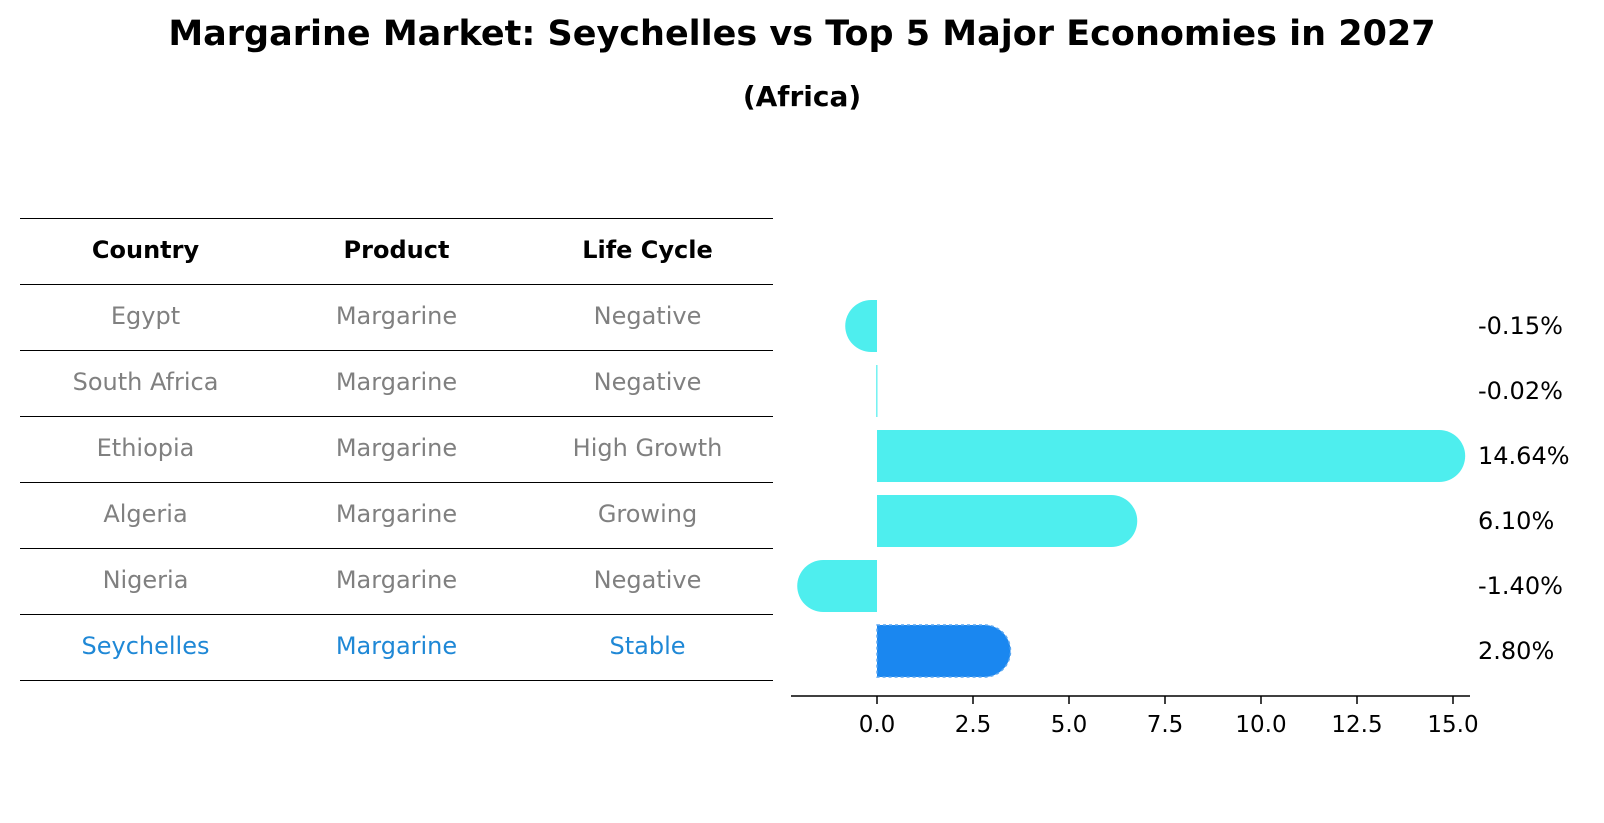 The width and height of the screenshot is (1604, 823). I want to click on bar-algeria, so click(1007, 521).